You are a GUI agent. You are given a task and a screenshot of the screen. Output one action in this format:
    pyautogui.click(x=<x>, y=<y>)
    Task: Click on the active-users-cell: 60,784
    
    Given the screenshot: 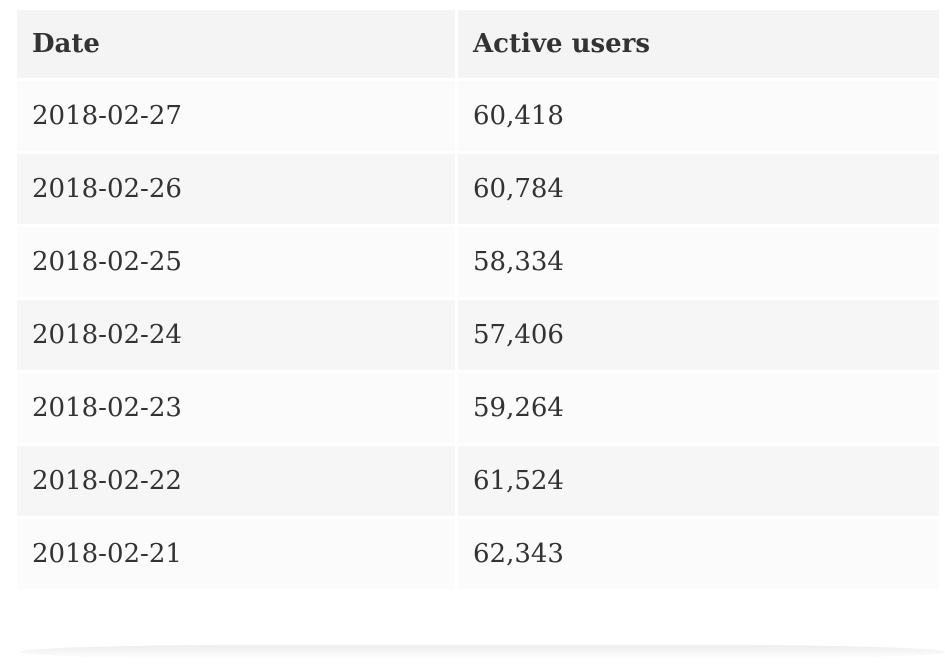 What is the action you would take?
    pyautogui.click(x=698, y=189)
    